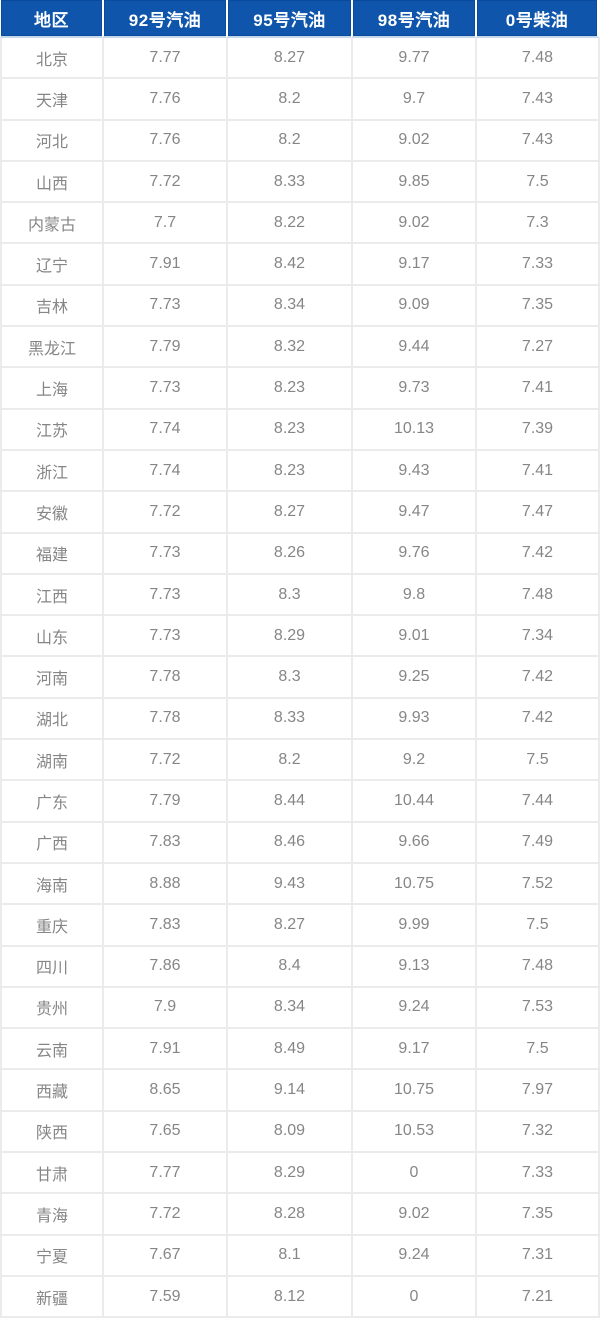  What do you see at coordinates (300, 761) in the screenshot?
I see `table-row: 湖南 7.72 8.2 9.2 7.5` at bounding box center [300, 761].